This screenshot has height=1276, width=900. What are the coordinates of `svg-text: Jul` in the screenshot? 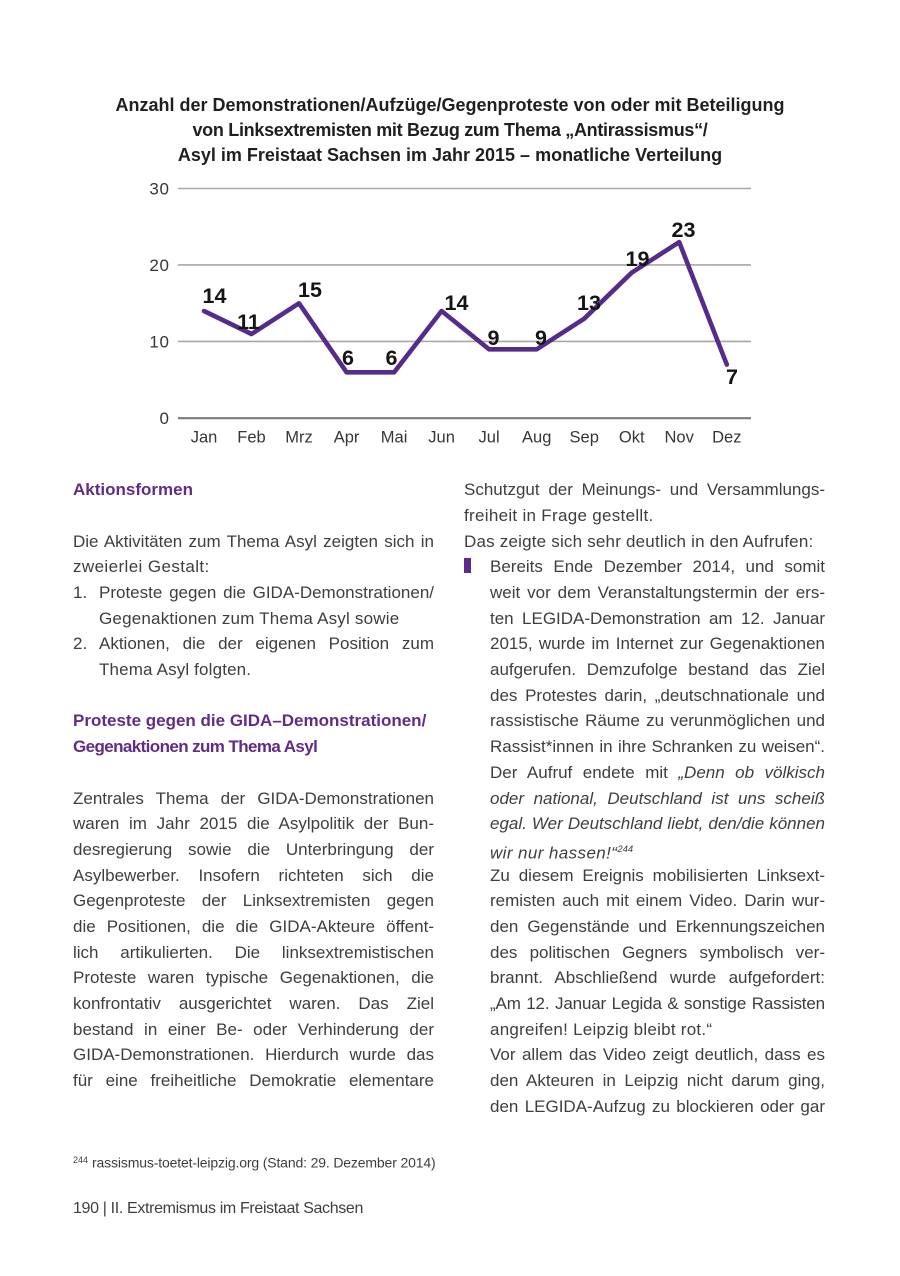 It's located at (489, 438).